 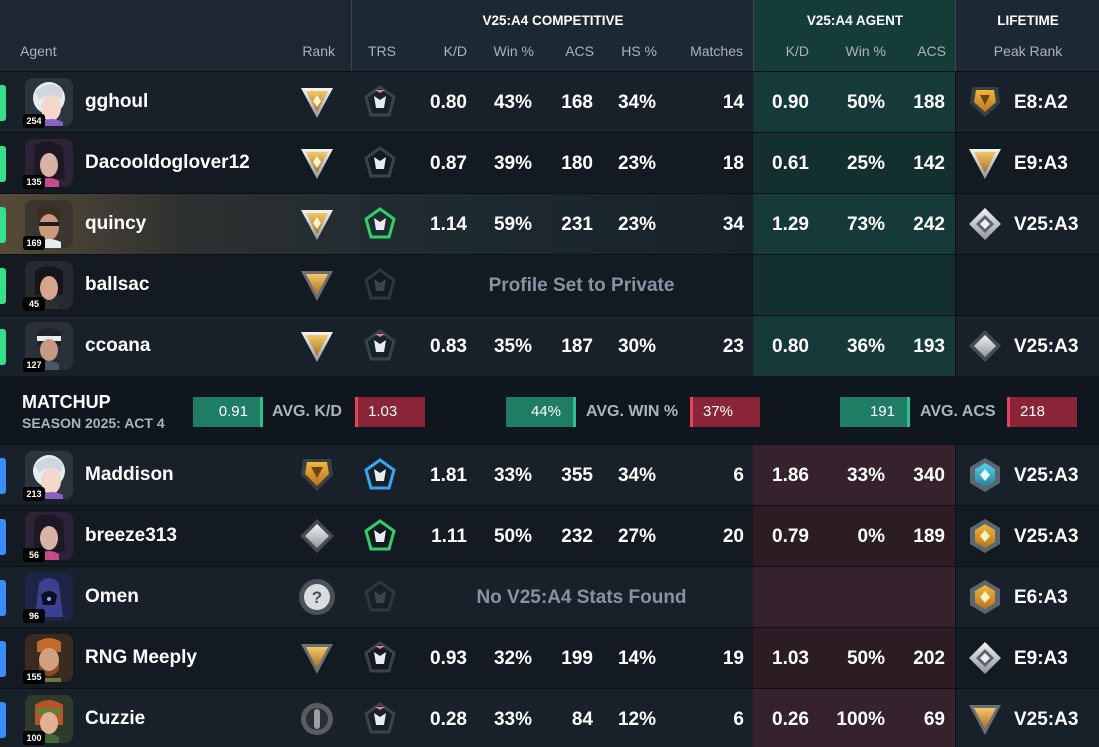 What do you see at coordinates (317, 536) in the screenshot?
I see `silver-rank-icon` at bounding box center [317, 536].